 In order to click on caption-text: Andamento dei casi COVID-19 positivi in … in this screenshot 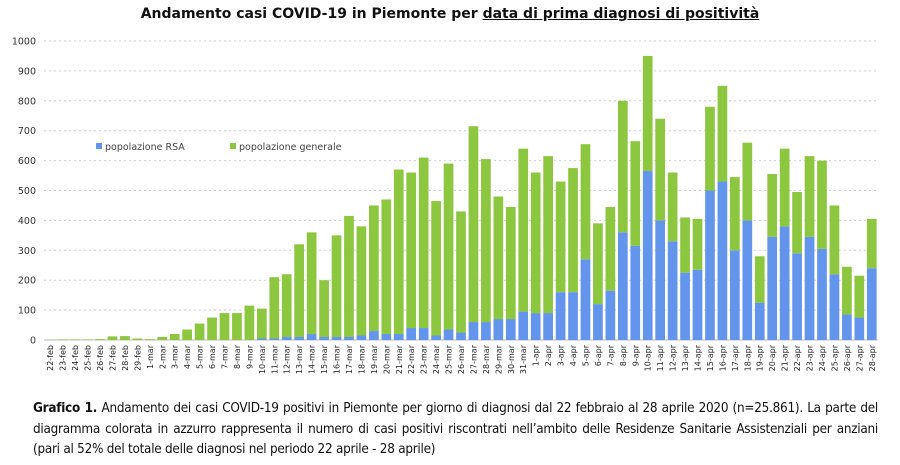, I will do `click(455, 429)`.